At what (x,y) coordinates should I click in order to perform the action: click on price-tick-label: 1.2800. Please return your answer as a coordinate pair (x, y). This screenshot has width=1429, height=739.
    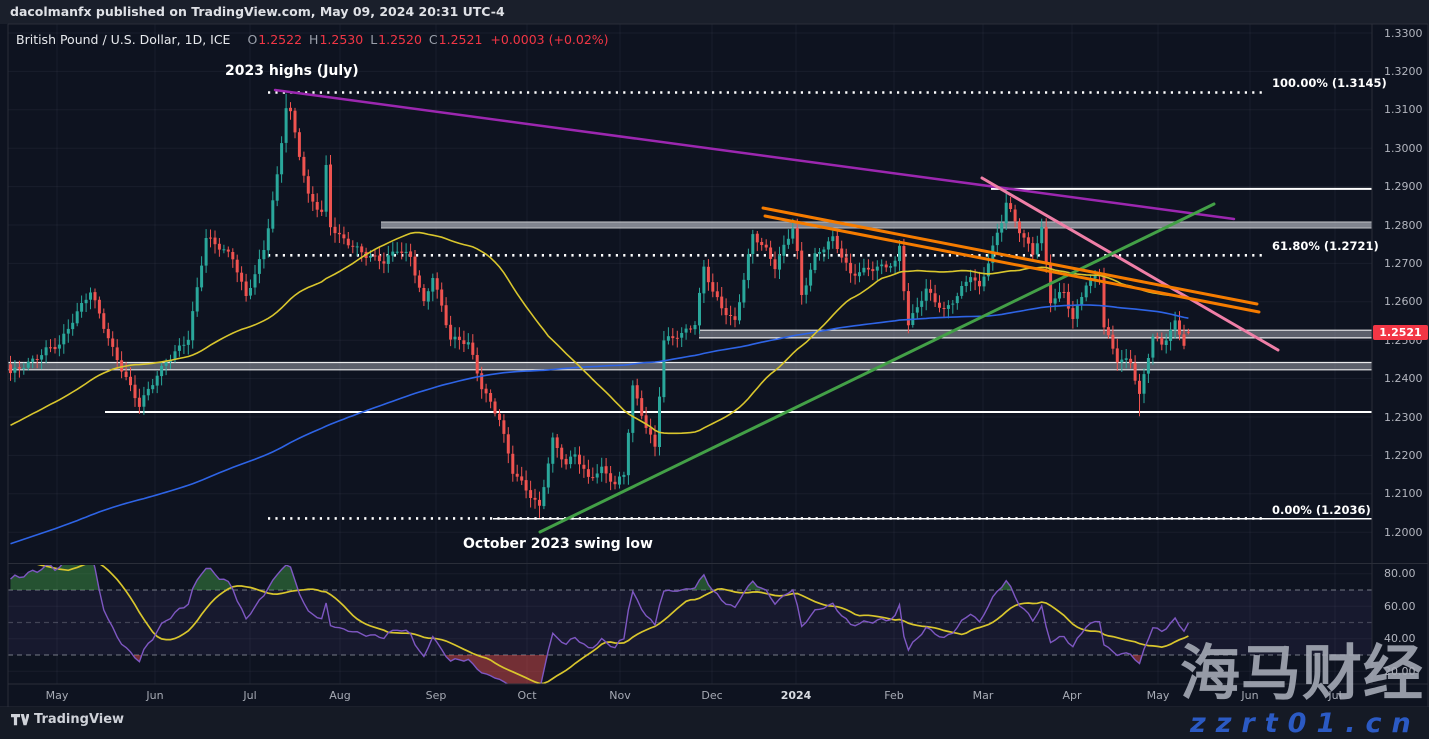
    Looking at the image, I should click on (1403, 225).